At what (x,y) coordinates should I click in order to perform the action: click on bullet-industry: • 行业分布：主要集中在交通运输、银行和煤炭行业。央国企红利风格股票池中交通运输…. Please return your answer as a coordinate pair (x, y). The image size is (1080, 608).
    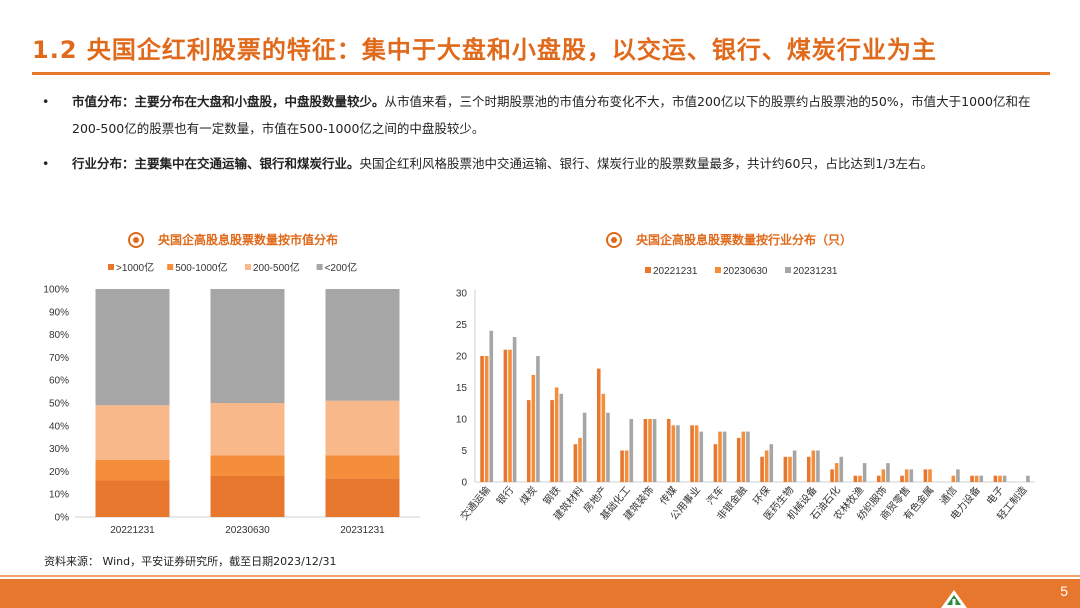
    Looking at the image, I should click on (537, 163).